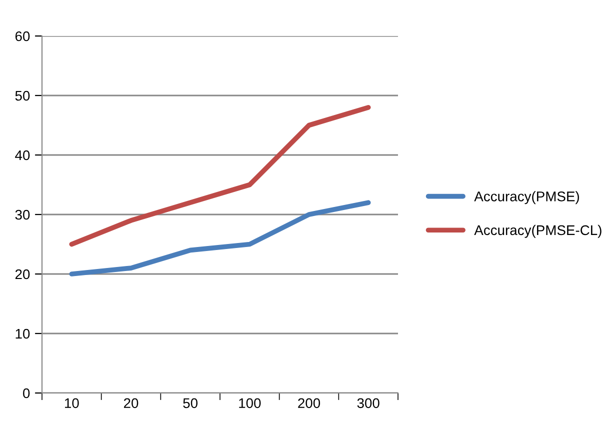 The width and height of the screenshot is (604, 438). Describe the element at coordinates (22, 274) in the screenshot. I see `y-tick-label: 20` at that location.